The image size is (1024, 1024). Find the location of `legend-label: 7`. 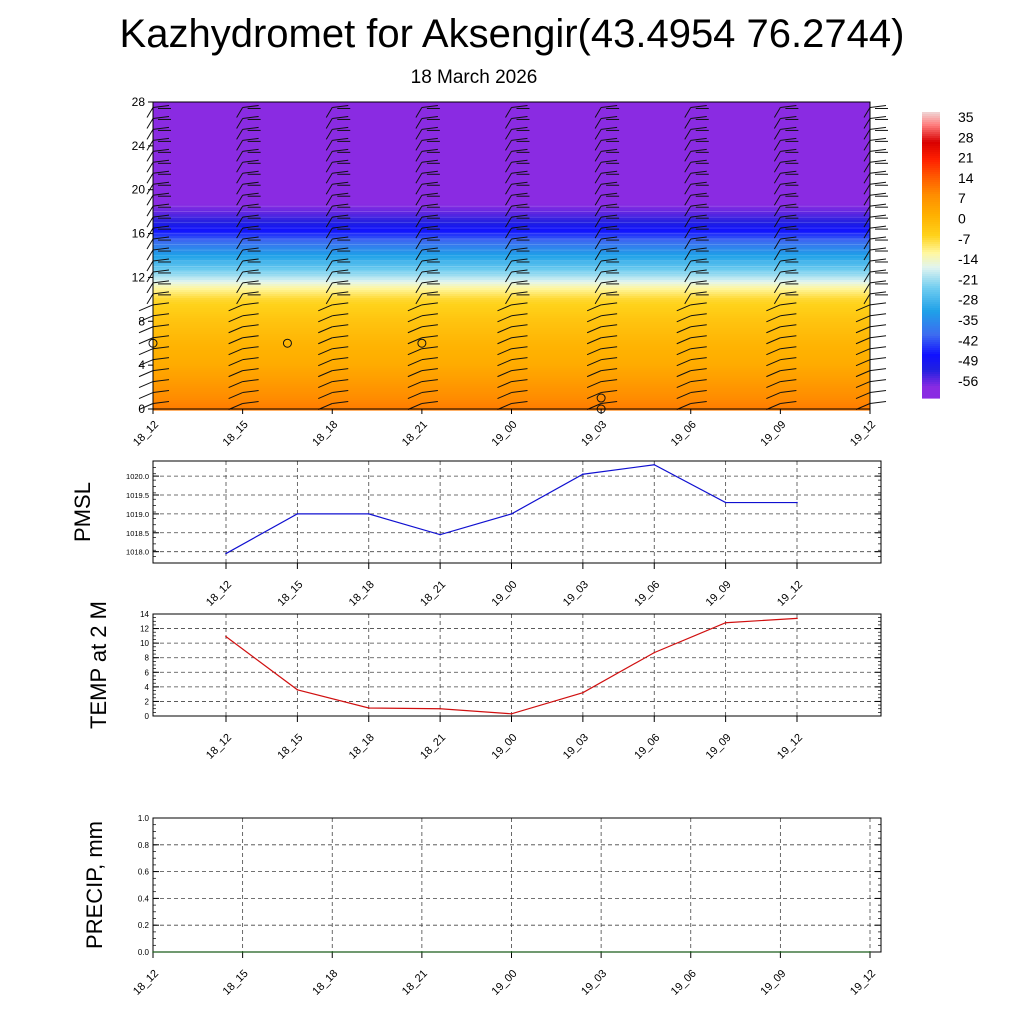

legend-label: 7 is located at coordinates (962, 198).